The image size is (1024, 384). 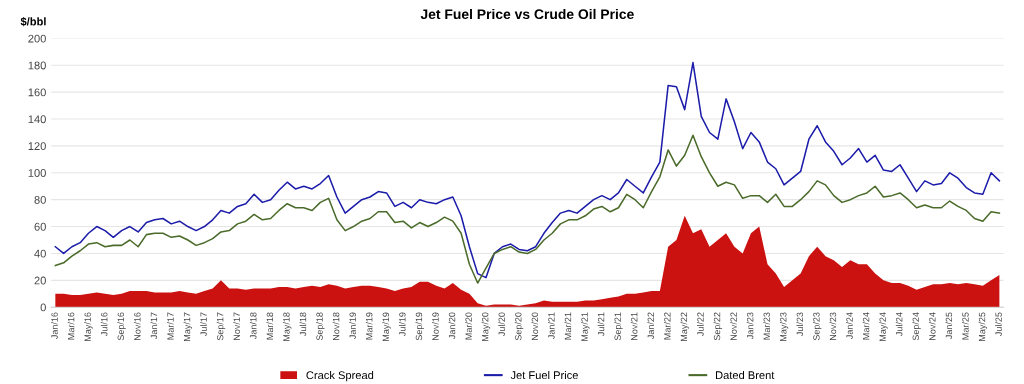 What do you see at coordinates (40, 280) in the screenshot?
I see `y-tick-label: 20` at bounding box center [40, 280].